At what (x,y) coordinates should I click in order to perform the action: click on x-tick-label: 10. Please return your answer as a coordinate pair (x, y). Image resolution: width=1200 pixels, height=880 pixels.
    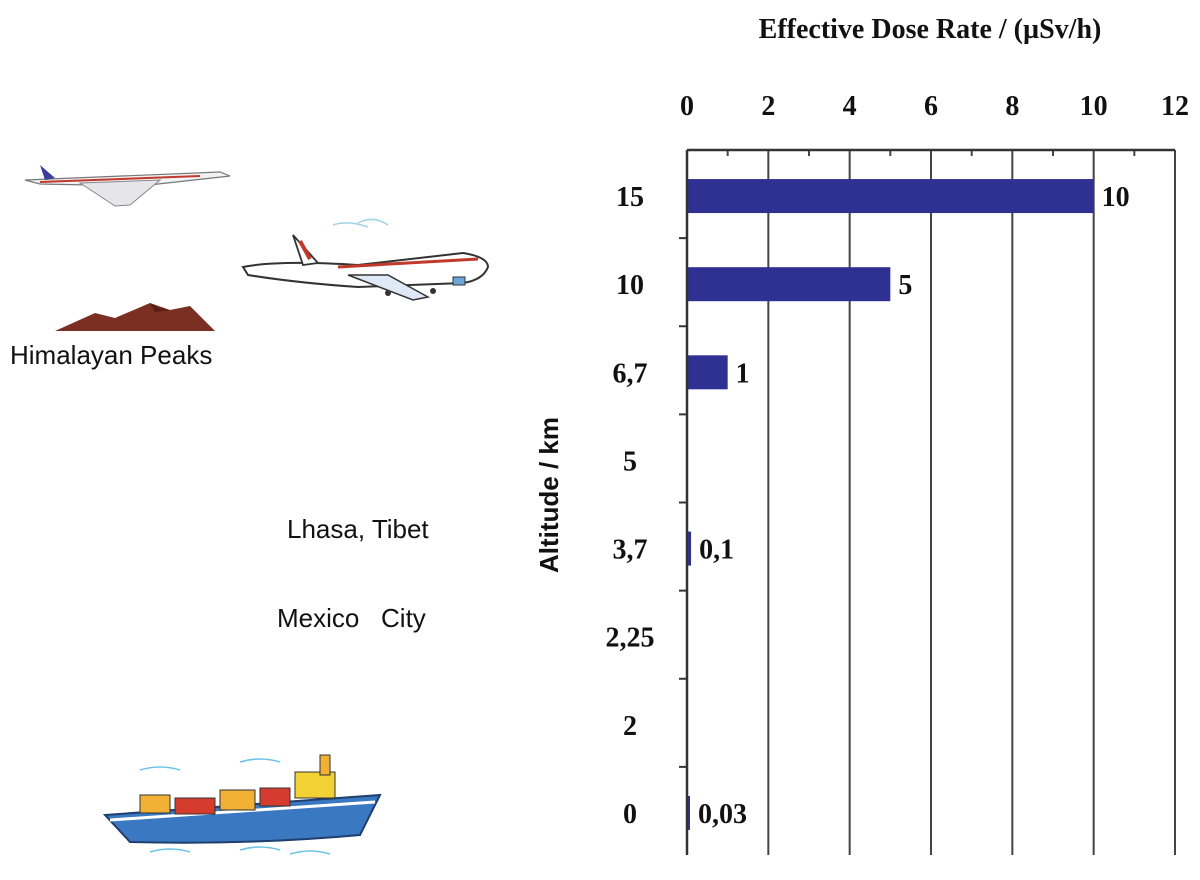
    Looking at the image, I should click on (1094, 106).